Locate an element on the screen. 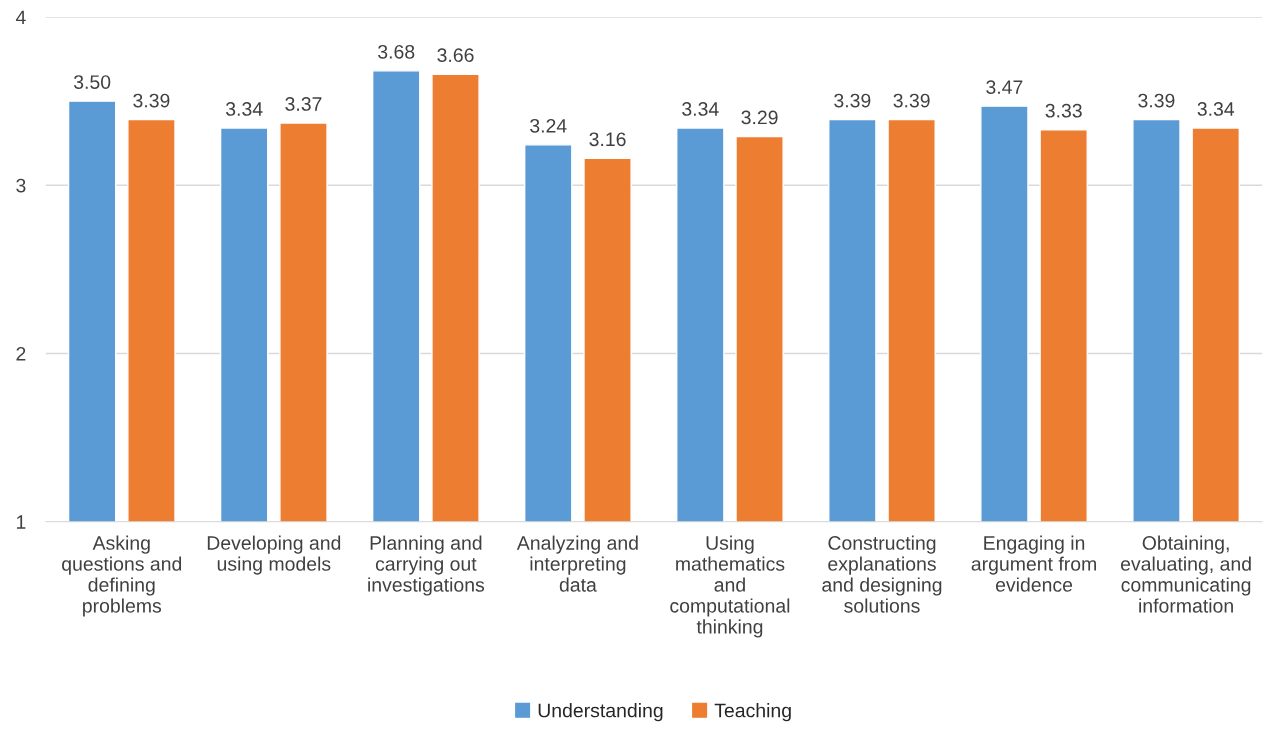 This screenshot has height=740, width=1271. x-tick-label: Using mathematics and computational thinking is located at coordinates (730, 586).